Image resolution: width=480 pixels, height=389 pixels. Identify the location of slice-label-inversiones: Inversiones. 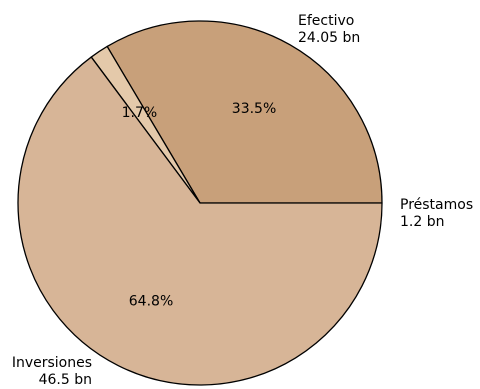
(52, 363).